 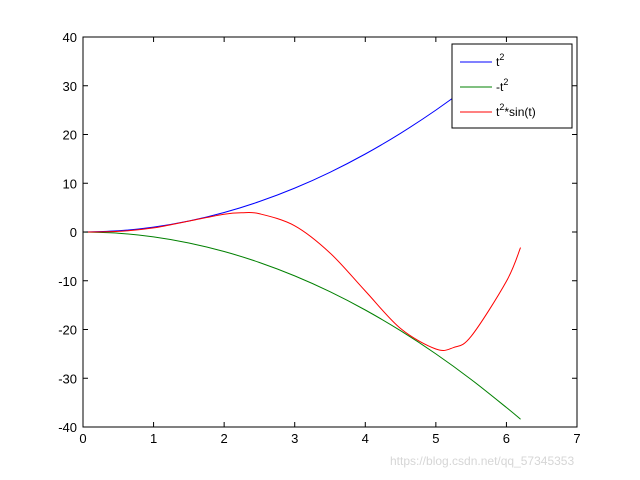 What do you see at coordinates (435, 438) in the screenshot?
I see `x-tick-label: 5` at bounding box center [435, 438].